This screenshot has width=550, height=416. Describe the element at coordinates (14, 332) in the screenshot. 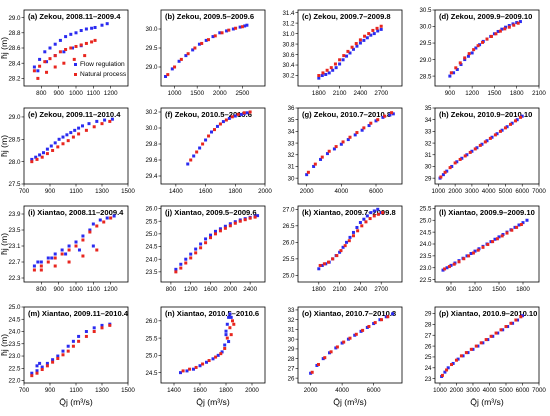

I see `y-tick-label: 24.0` at that location.